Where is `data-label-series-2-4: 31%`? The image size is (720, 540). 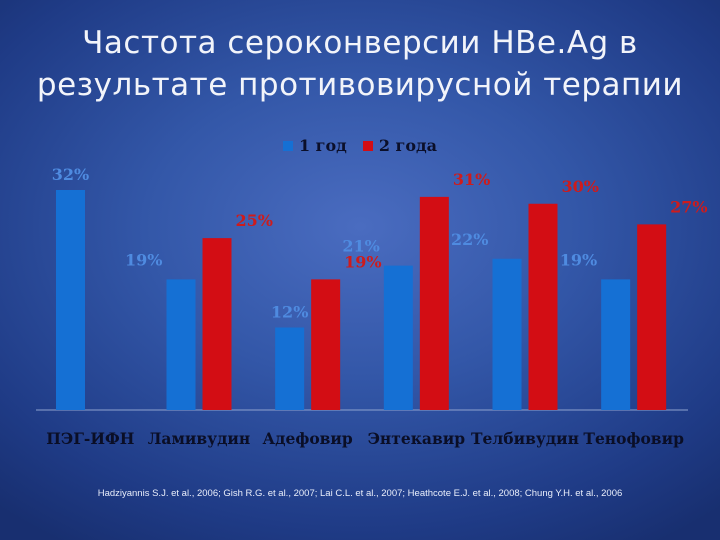
data-label-series-2-4: 31% is located at coordinates (471, 179).